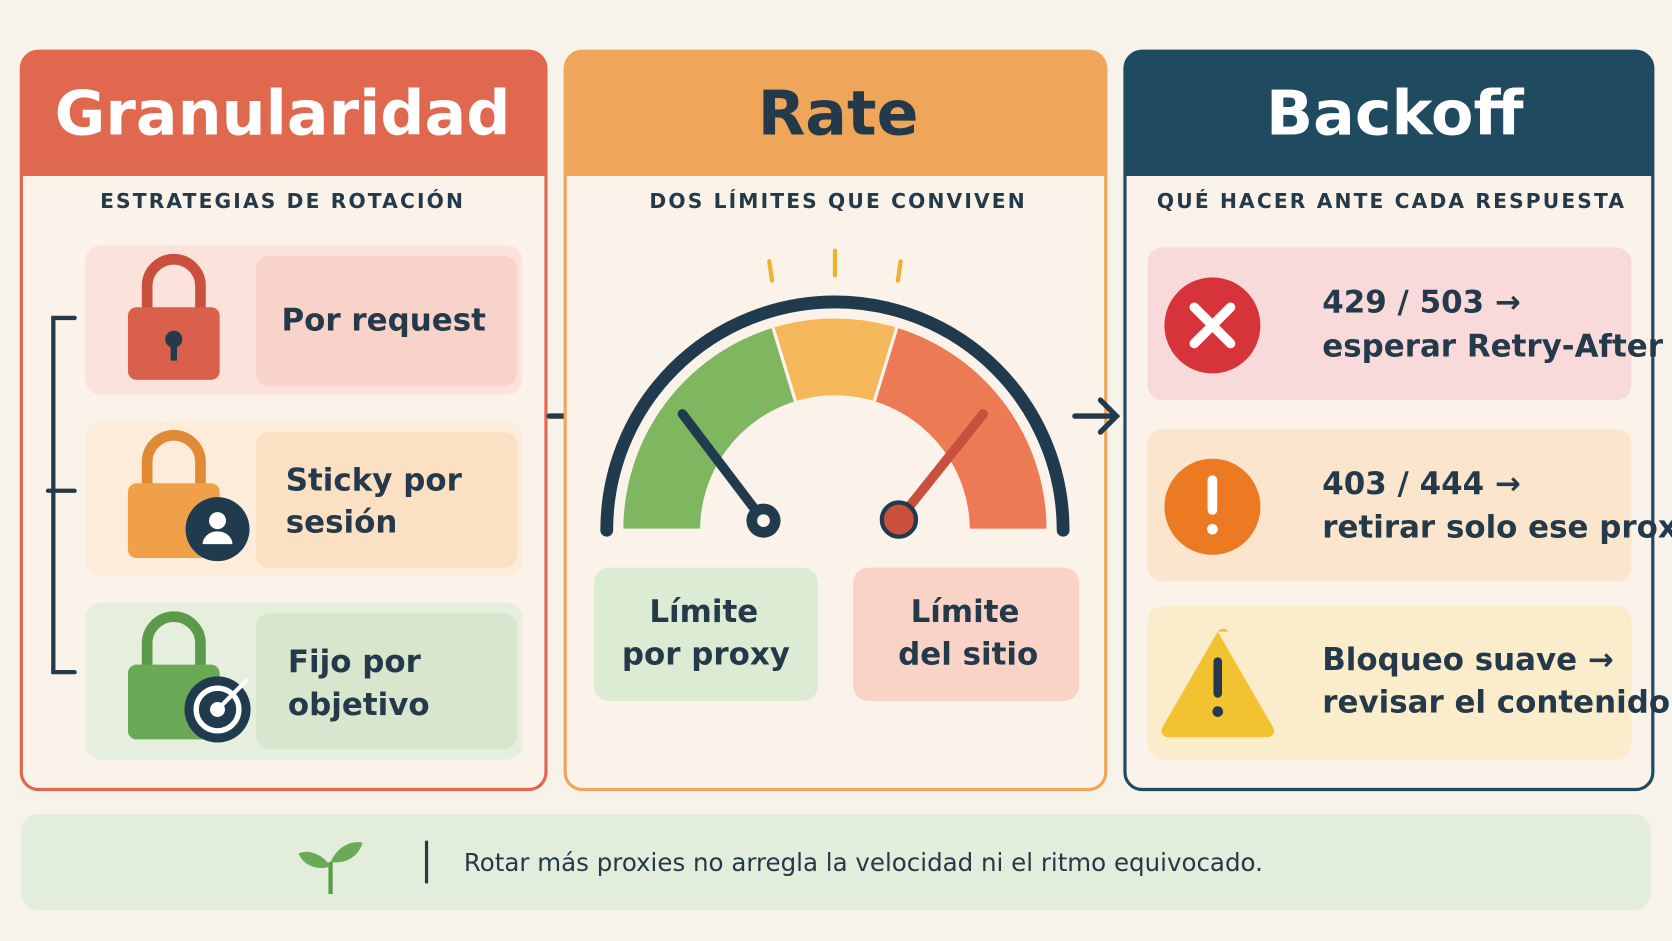 The height and width of the screenshot is (941, 1672). What do you see at coordinates (282, 201) in the screenshot?
I see `panel-subtitle: ESTRATEGIAS DE ROTACIÓN` at bounding box center [282, 201].